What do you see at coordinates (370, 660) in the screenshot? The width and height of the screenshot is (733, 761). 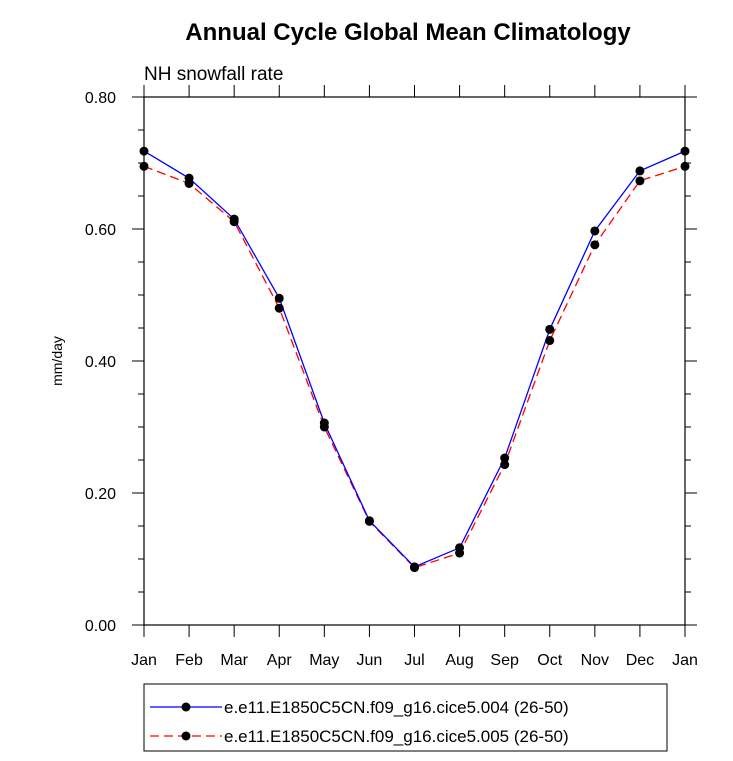 I see `x-tick-label: Jun` at bounding box center [370, 660].